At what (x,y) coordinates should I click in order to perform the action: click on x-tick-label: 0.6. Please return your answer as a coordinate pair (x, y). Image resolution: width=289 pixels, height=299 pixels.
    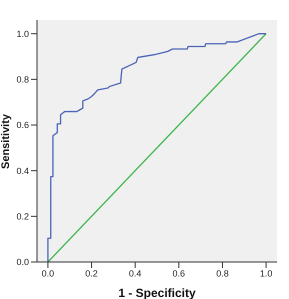
    Looking at the image, I should click on (179, 273).